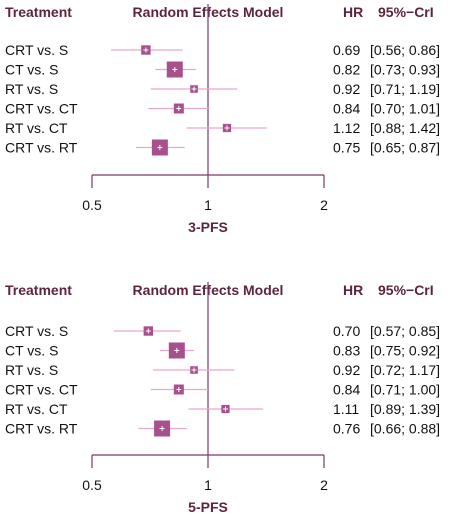 Image resolution: width=459 pixels, height=523 pixels. Describe the element at coordinates (346, 70) in the screenshot. I see `row-hr-value: 0.82` at that location.